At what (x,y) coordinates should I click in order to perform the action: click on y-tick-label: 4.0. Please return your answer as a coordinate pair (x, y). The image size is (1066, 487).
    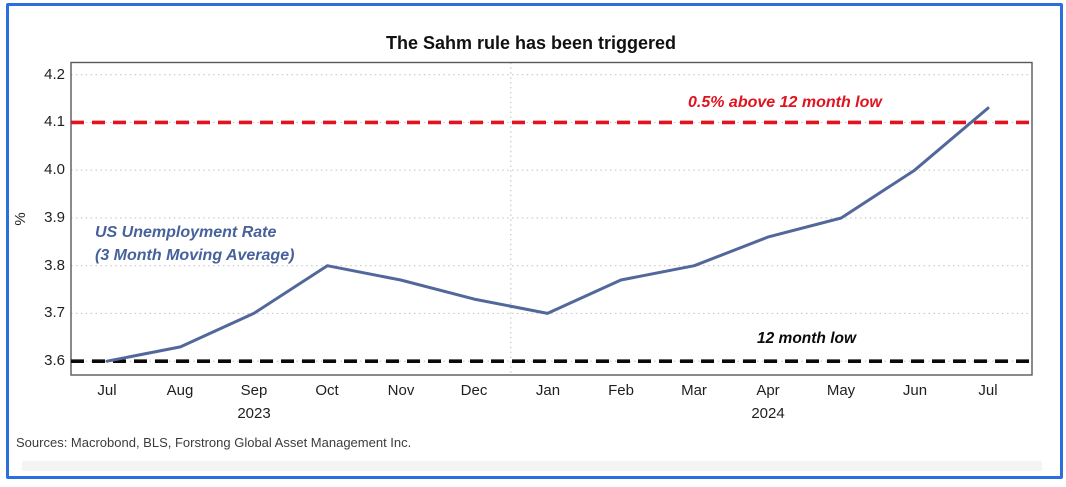
    Looking at the image, I should click on (54, 169).